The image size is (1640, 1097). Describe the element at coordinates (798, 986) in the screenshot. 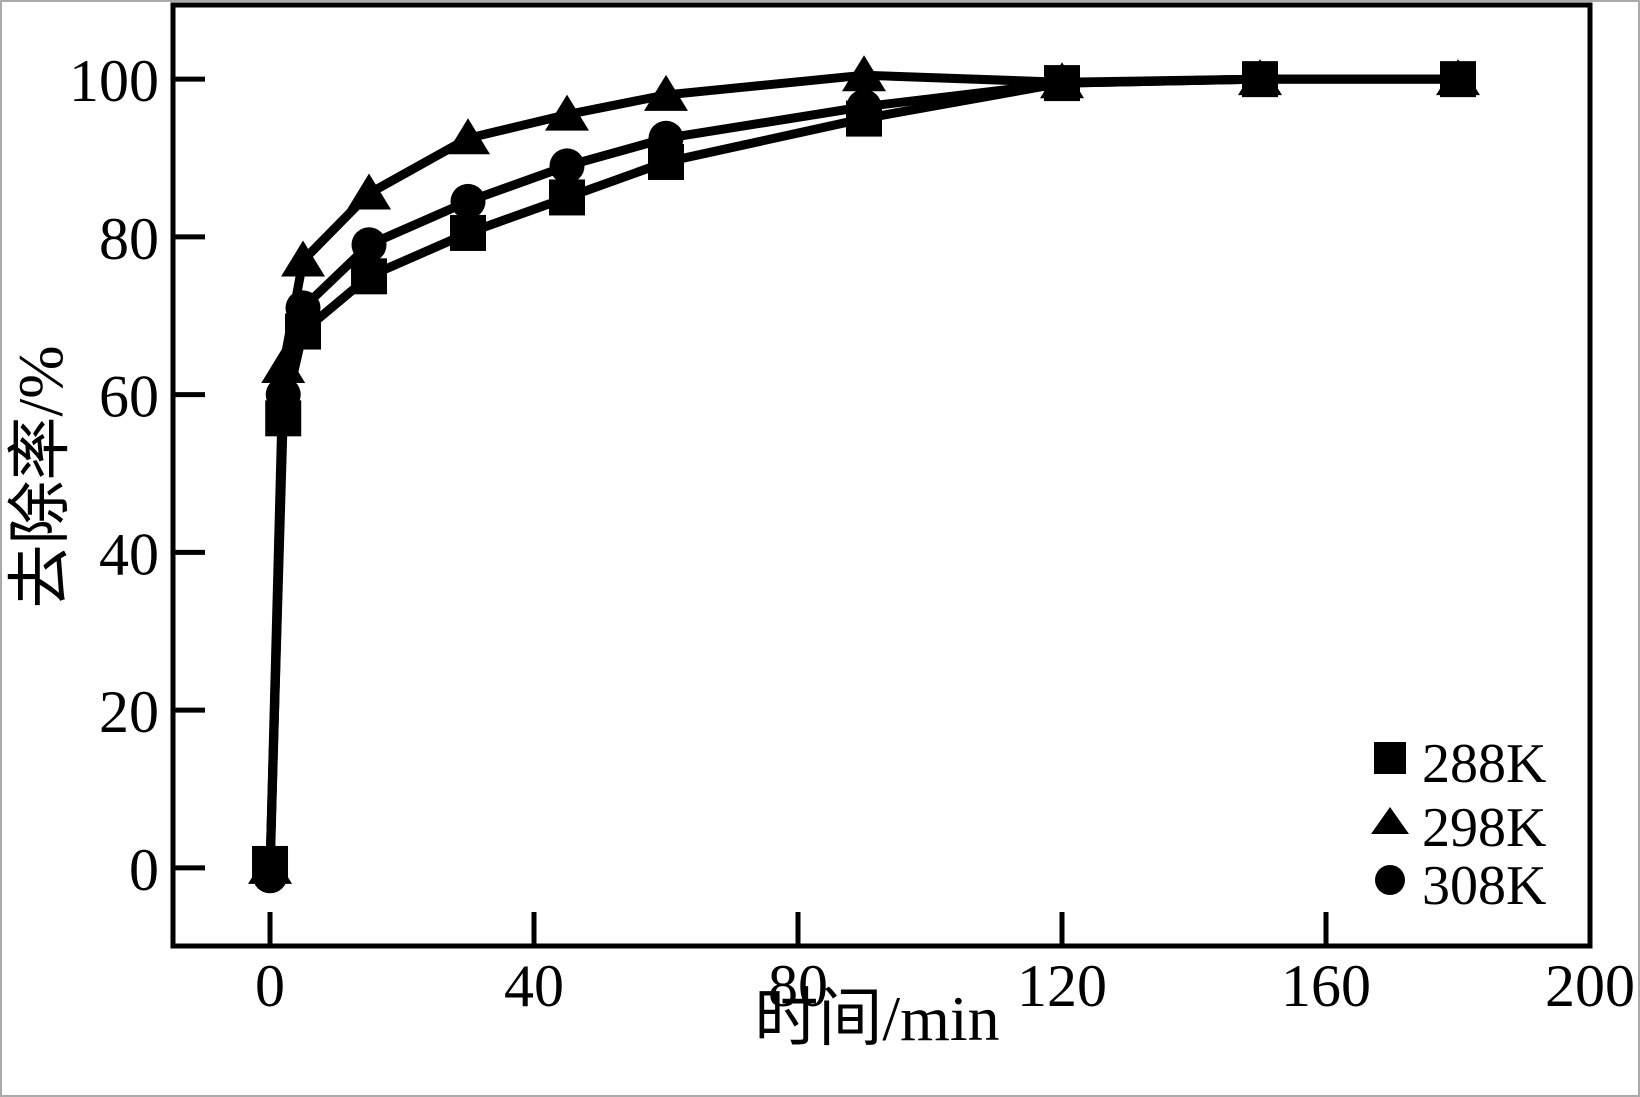

I see `x-tick-label: 80` at that location.